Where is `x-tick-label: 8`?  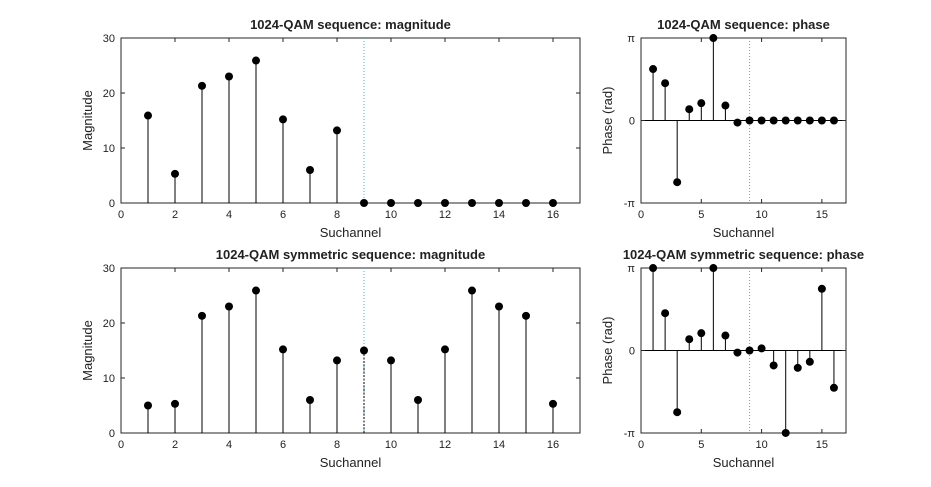 x-tick-label: 8 is located at coordinates (337, 445).